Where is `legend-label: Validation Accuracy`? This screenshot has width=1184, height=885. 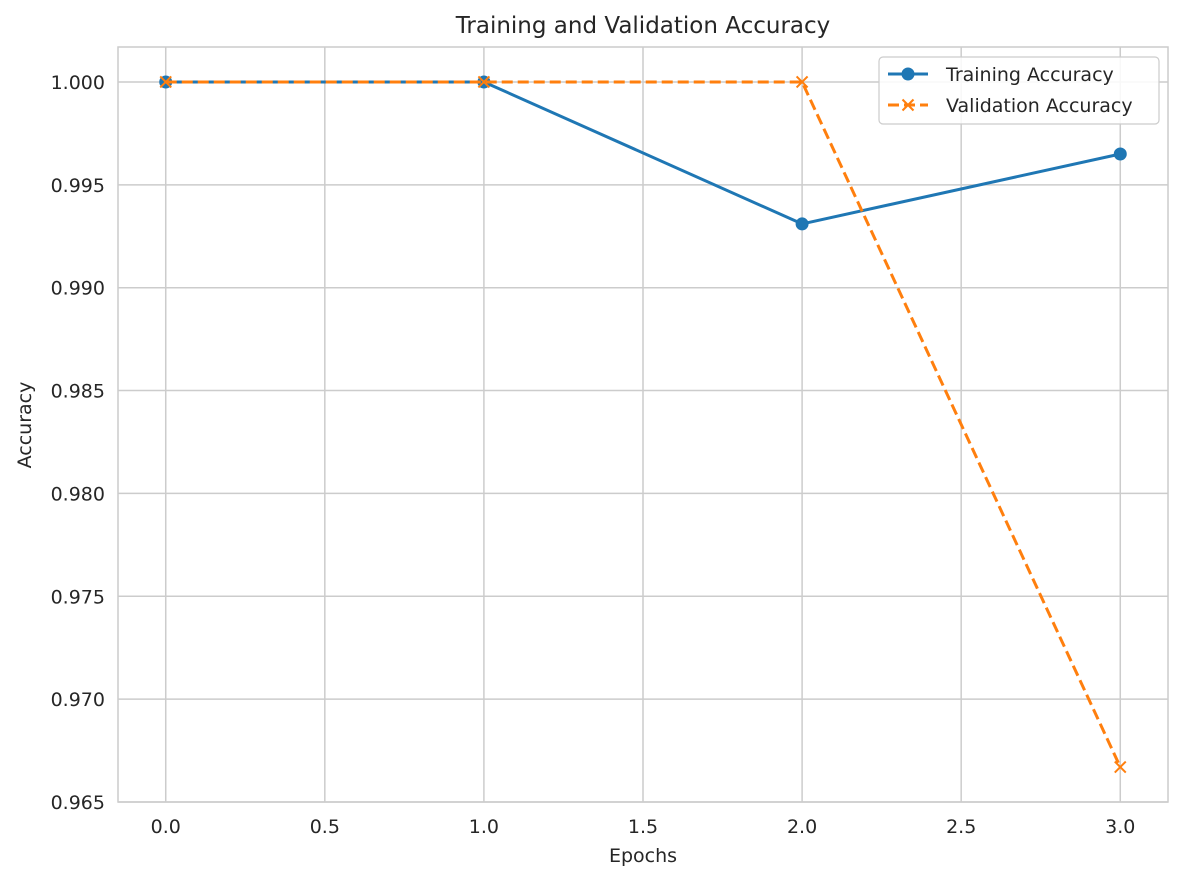 legend-label: Validation Accuracy is located at coordinates (1039, 106).